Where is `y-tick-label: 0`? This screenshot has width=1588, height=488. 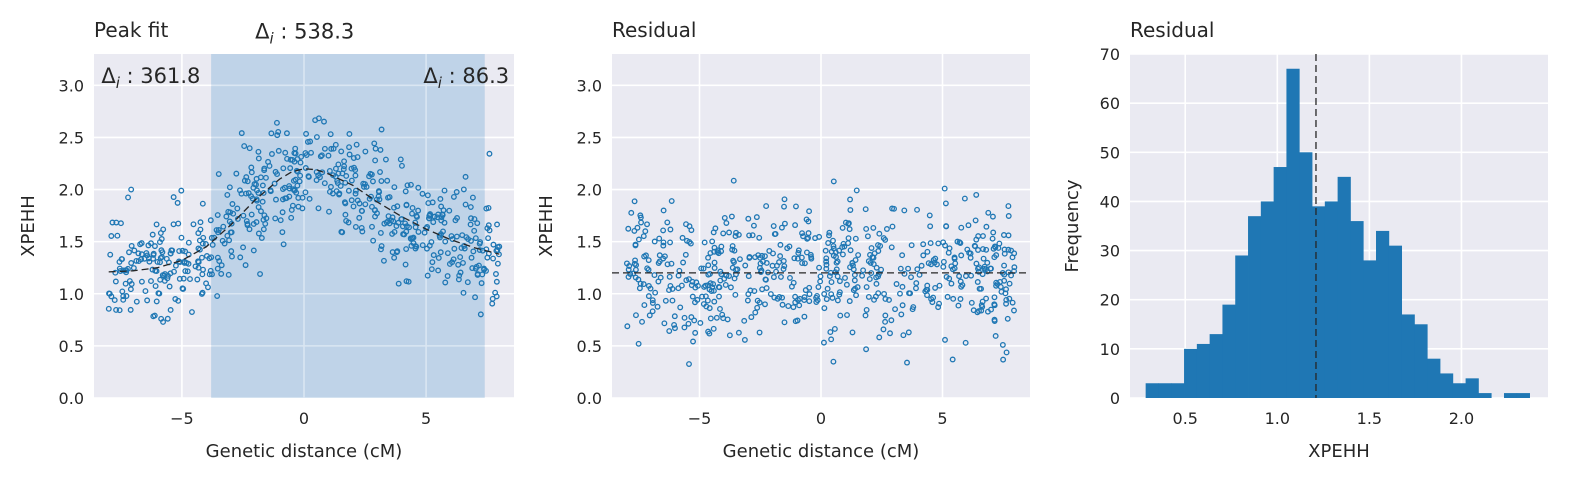 y-tick-label: 0 is located at coordinates (1115, 398).